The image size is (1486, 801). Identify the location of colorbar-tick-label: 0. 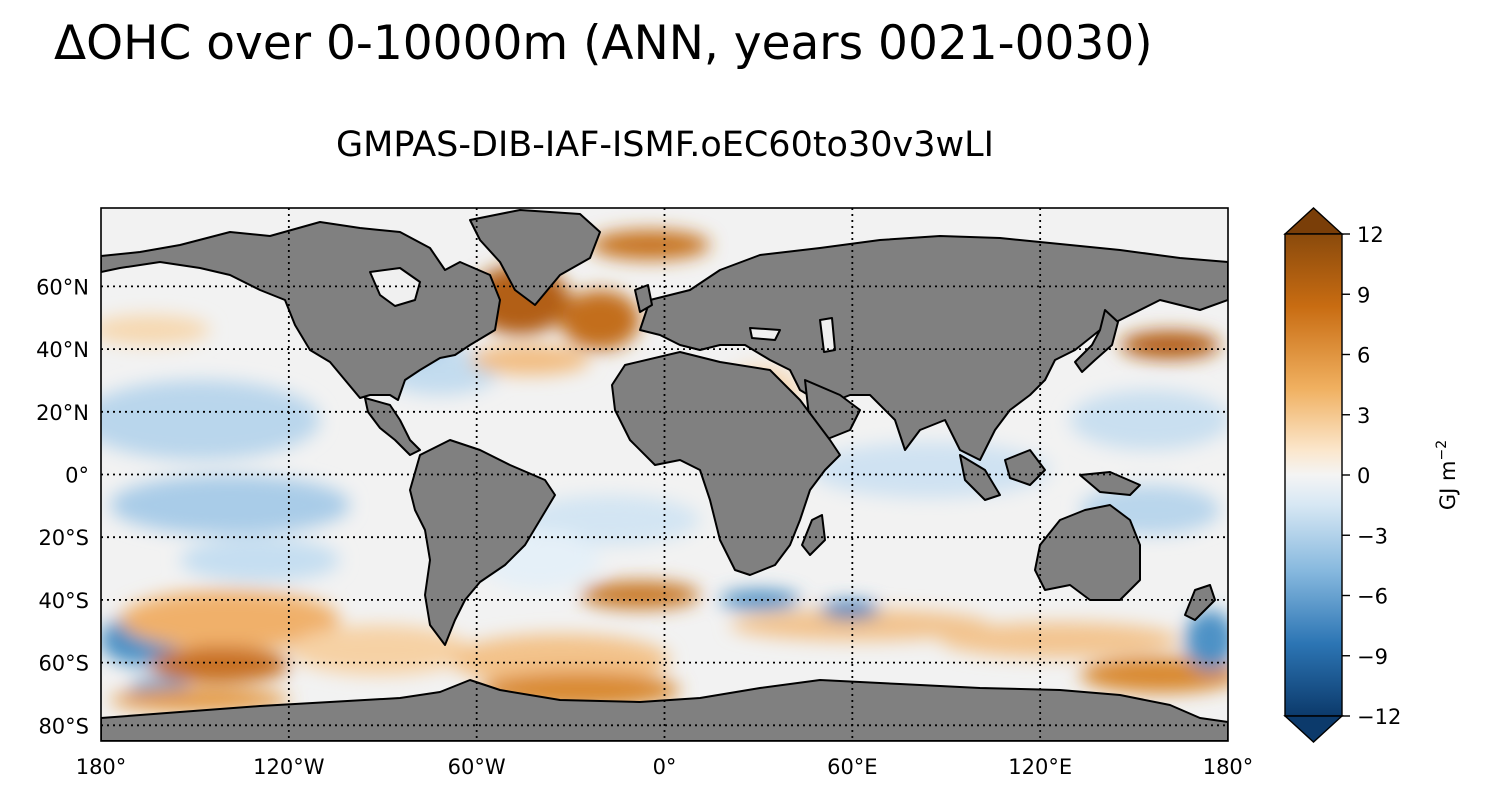
(1363, 476).